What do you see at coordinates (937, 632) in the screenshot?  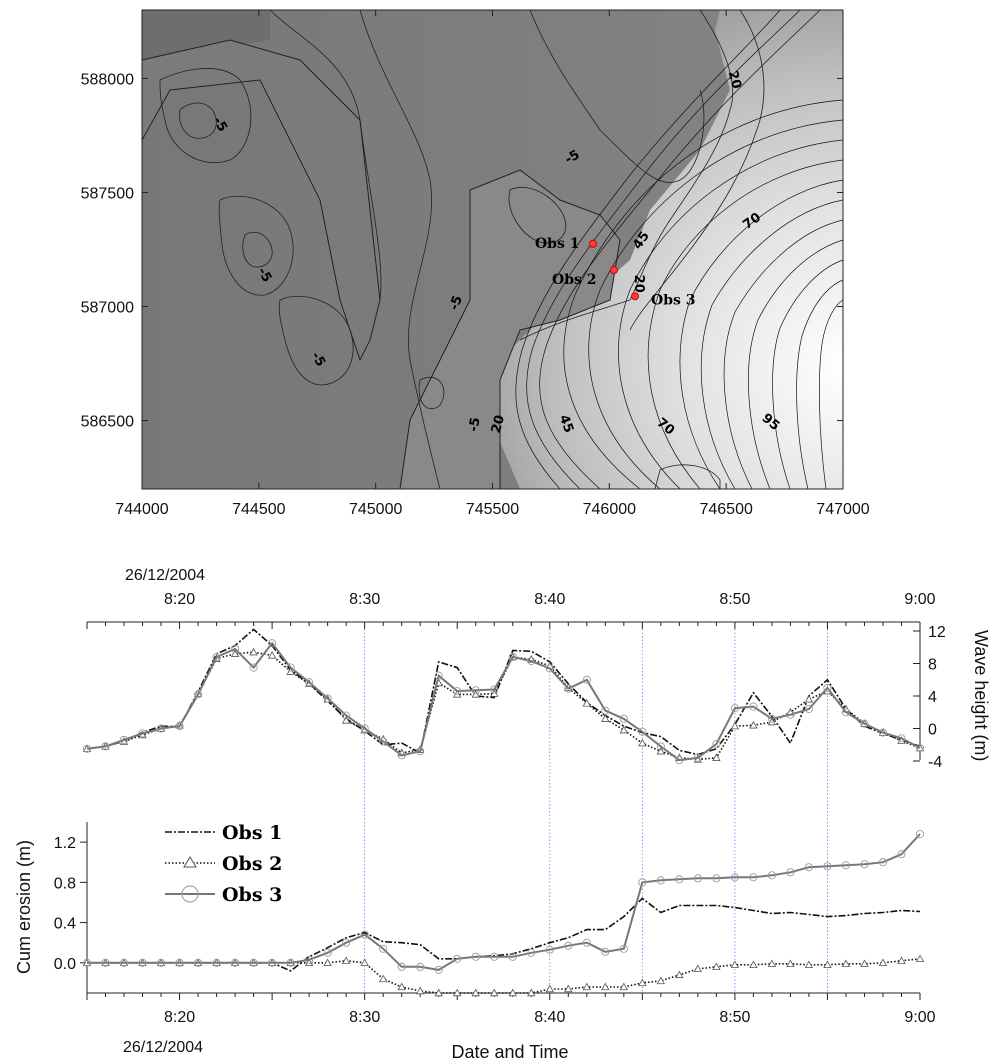 I see `wave-y-tick-label: 12` at bounding box center [937, 632].